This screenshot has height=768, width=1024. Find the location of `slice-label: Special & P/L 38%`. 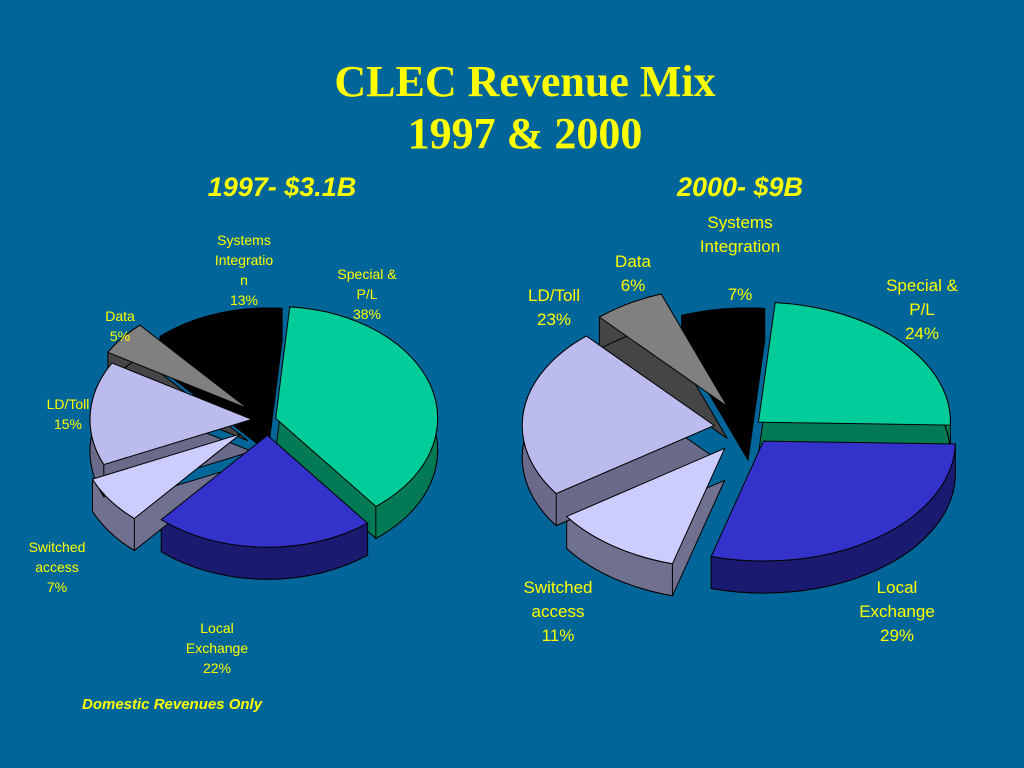

slice-label: Special & P/L 38% is located at coordinates (366, 294).